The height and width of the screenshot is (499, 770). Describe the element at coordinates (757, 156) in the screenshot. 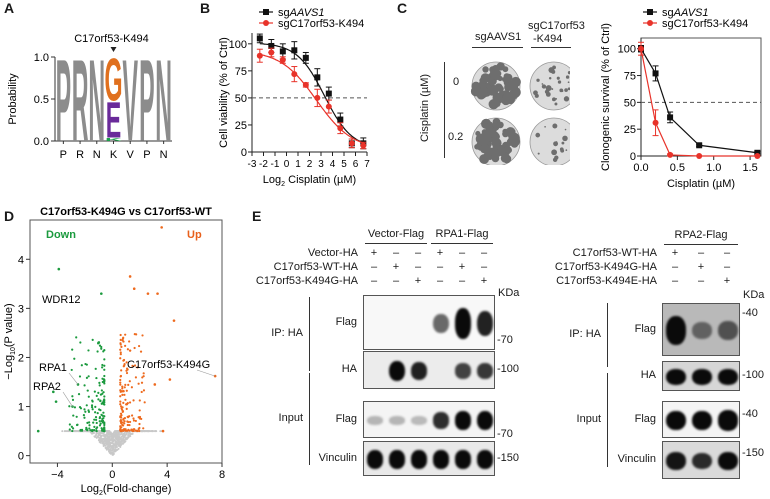

I see `data-point-circle` at that location.